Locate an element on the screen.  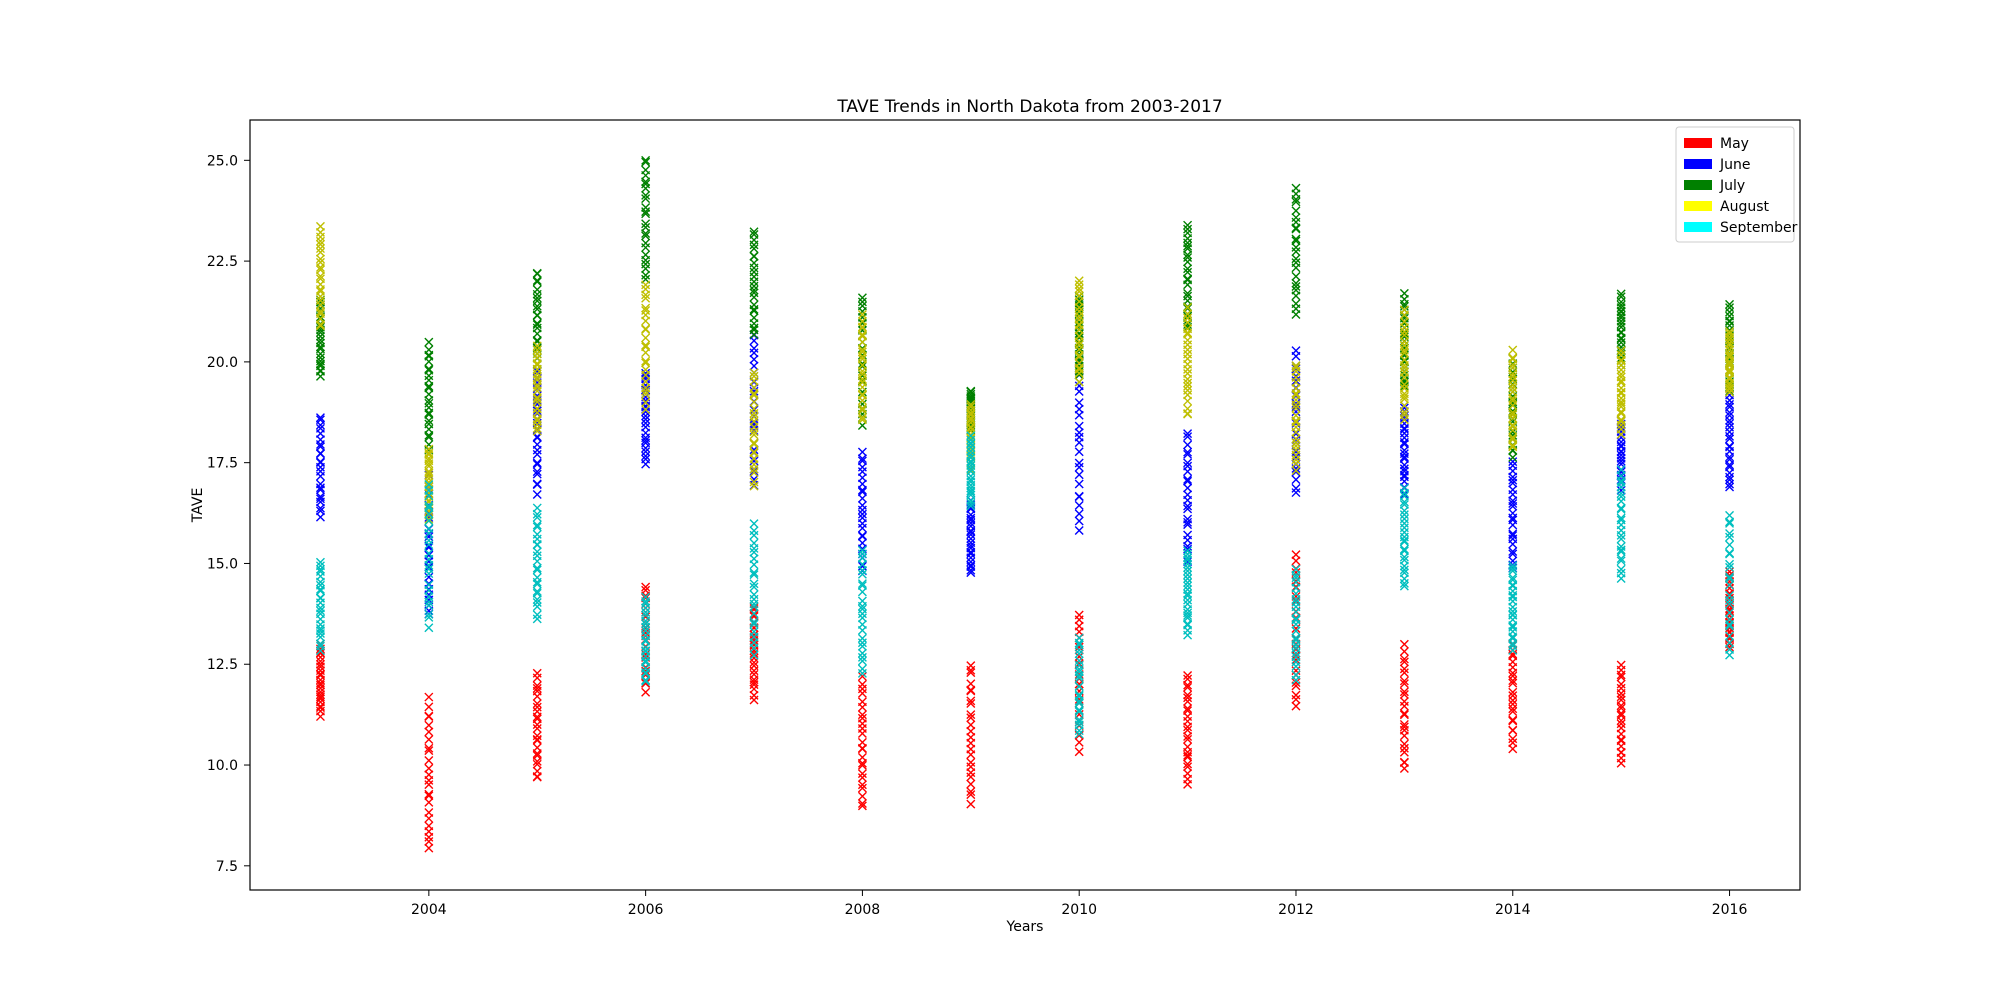
x-tick-label: 2012 is located at coordinates (1296, 910).